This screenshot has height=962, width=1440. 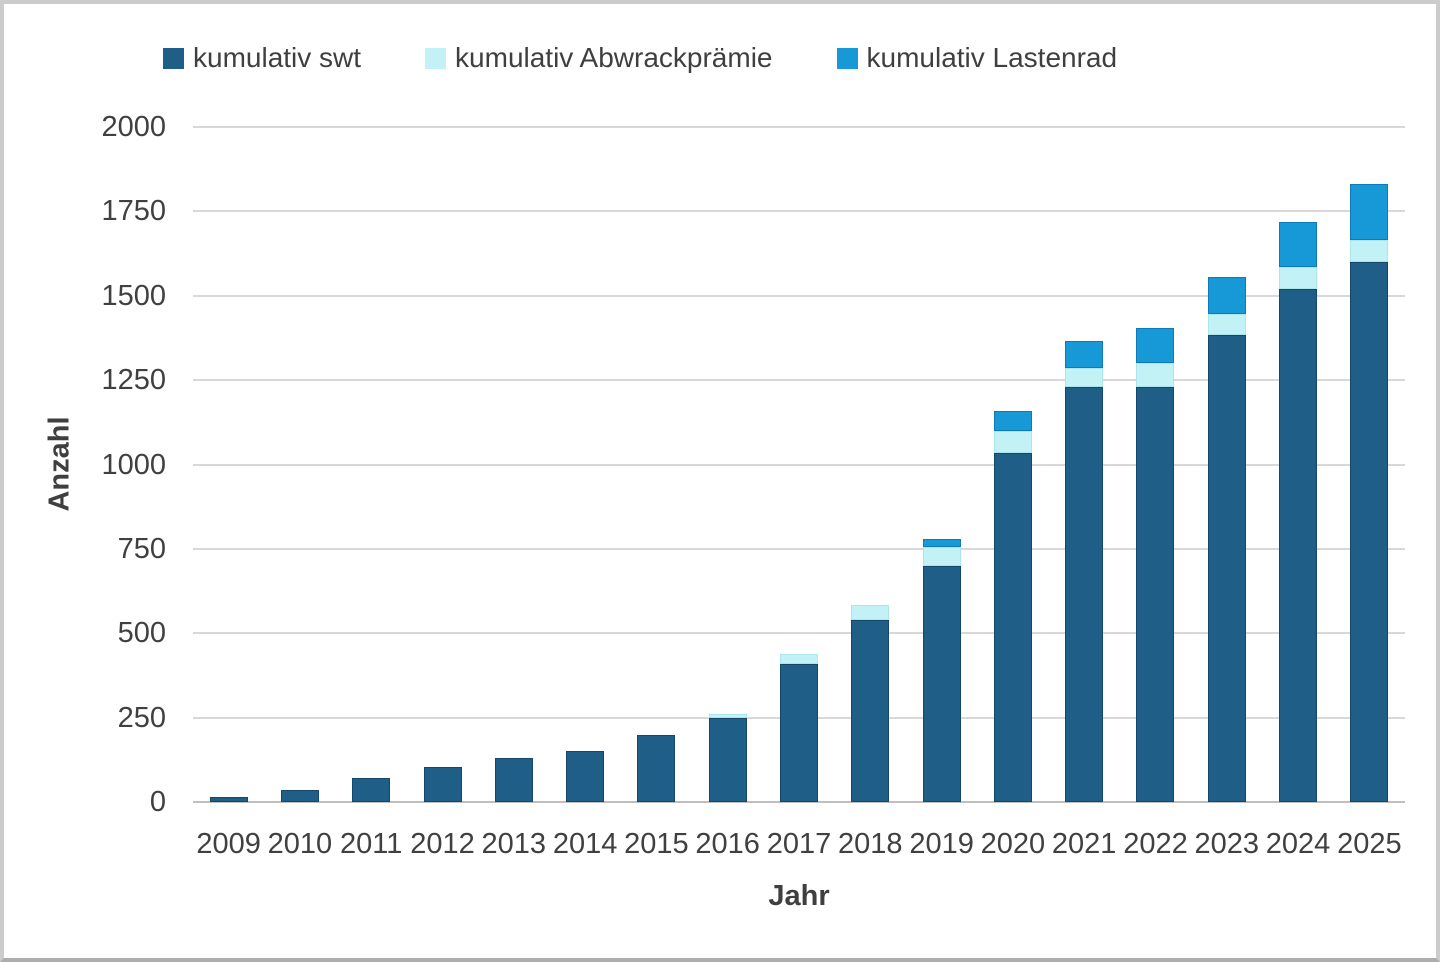 What do you see at coordinates (1012, 420) in the screenshot?
I see `bar-segment-2020-kumulativ-lastenrad` at bounding box center [1012, 420].